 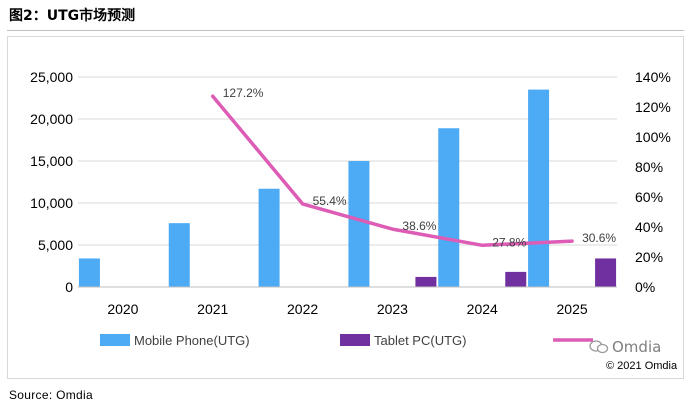 I want to click on y-right-tick-label: 0%, so click(x=645, y=287).